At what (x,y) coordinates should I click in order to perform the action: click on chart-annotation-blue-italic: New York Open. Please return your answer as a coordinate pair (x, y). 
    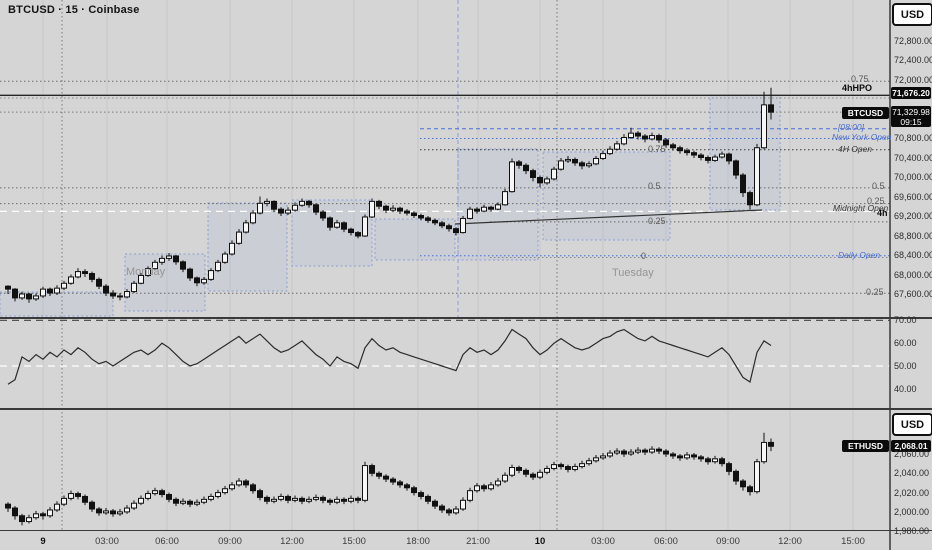
    Looking at the image, I should click on (862, 137).